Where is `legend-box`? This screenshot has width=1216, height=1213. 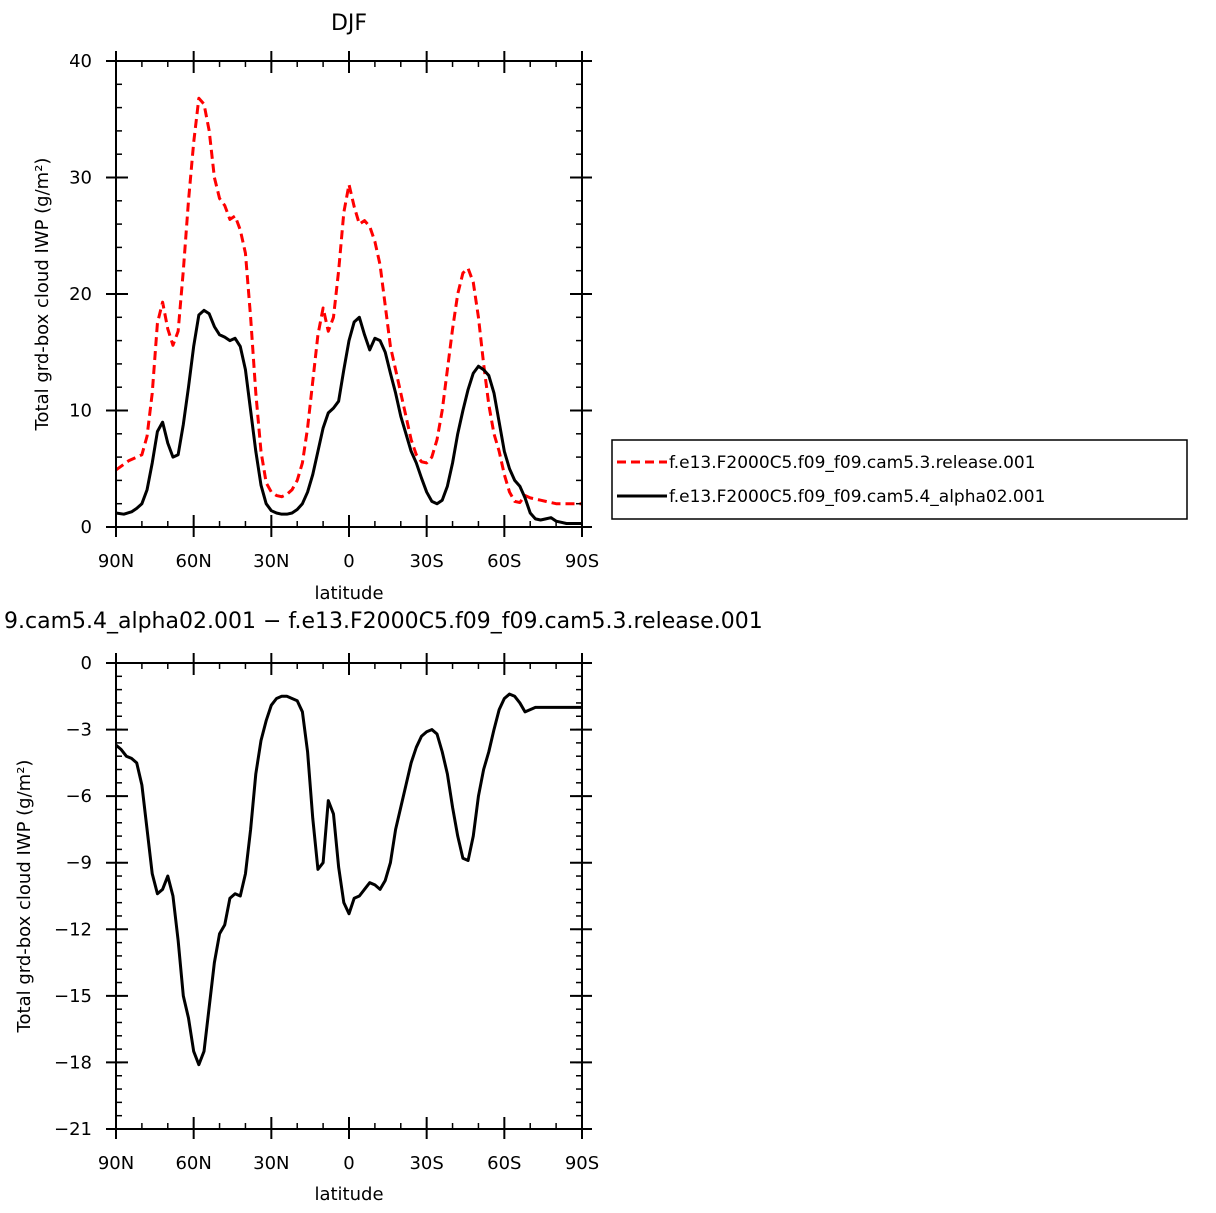 legend-box is located at coordinates (899, 479).